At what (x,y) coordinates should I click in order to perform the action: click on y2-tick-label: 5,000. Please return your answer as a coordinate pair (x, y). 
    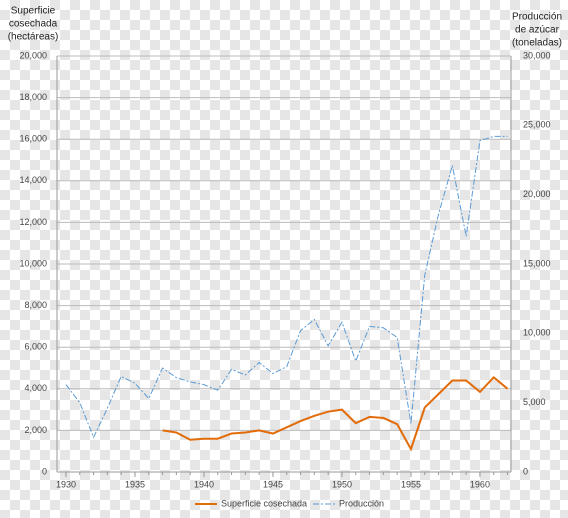
    Looking at the image, I should click on (534, 402).